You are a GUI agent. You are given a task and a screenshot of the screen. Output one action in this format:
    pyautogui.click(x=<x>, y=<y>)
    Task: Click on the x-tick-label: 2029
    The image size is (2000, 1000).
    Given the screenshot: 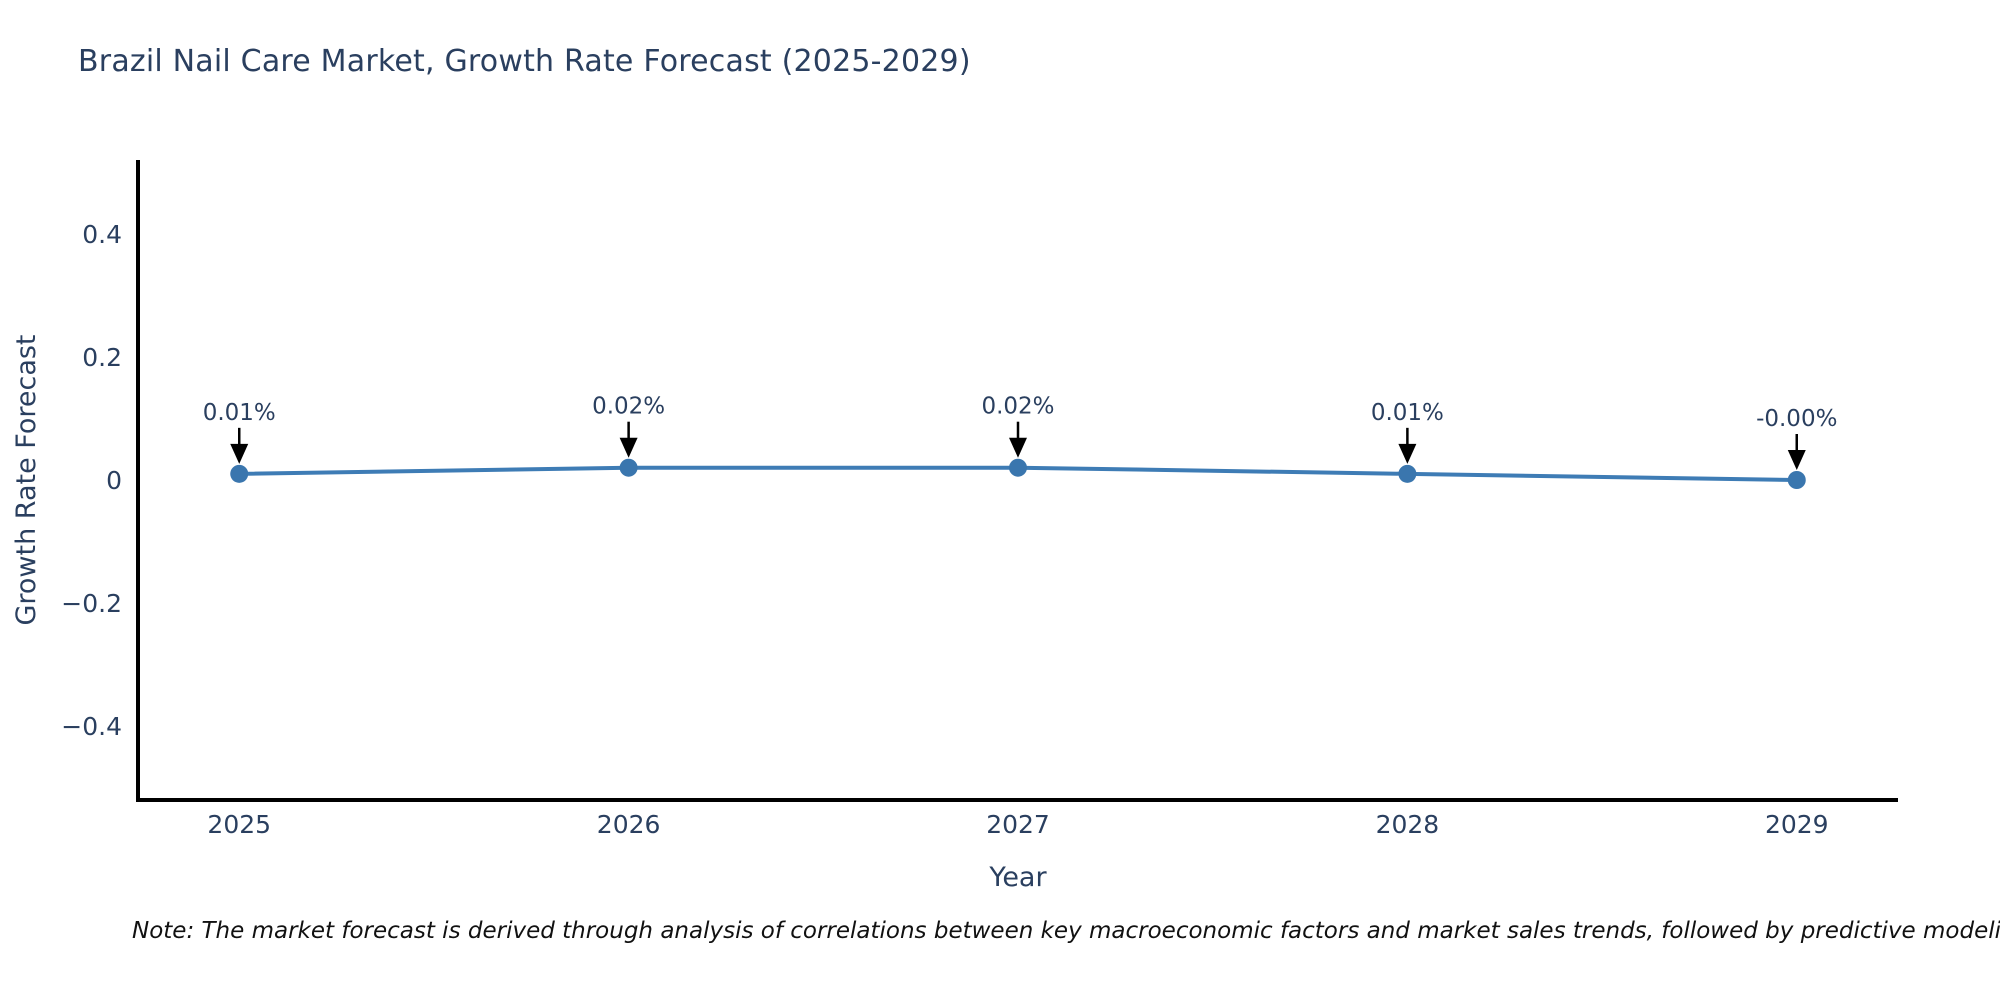 What is the action you would take?
    pyautogui.click(x=1797, y=824)
    